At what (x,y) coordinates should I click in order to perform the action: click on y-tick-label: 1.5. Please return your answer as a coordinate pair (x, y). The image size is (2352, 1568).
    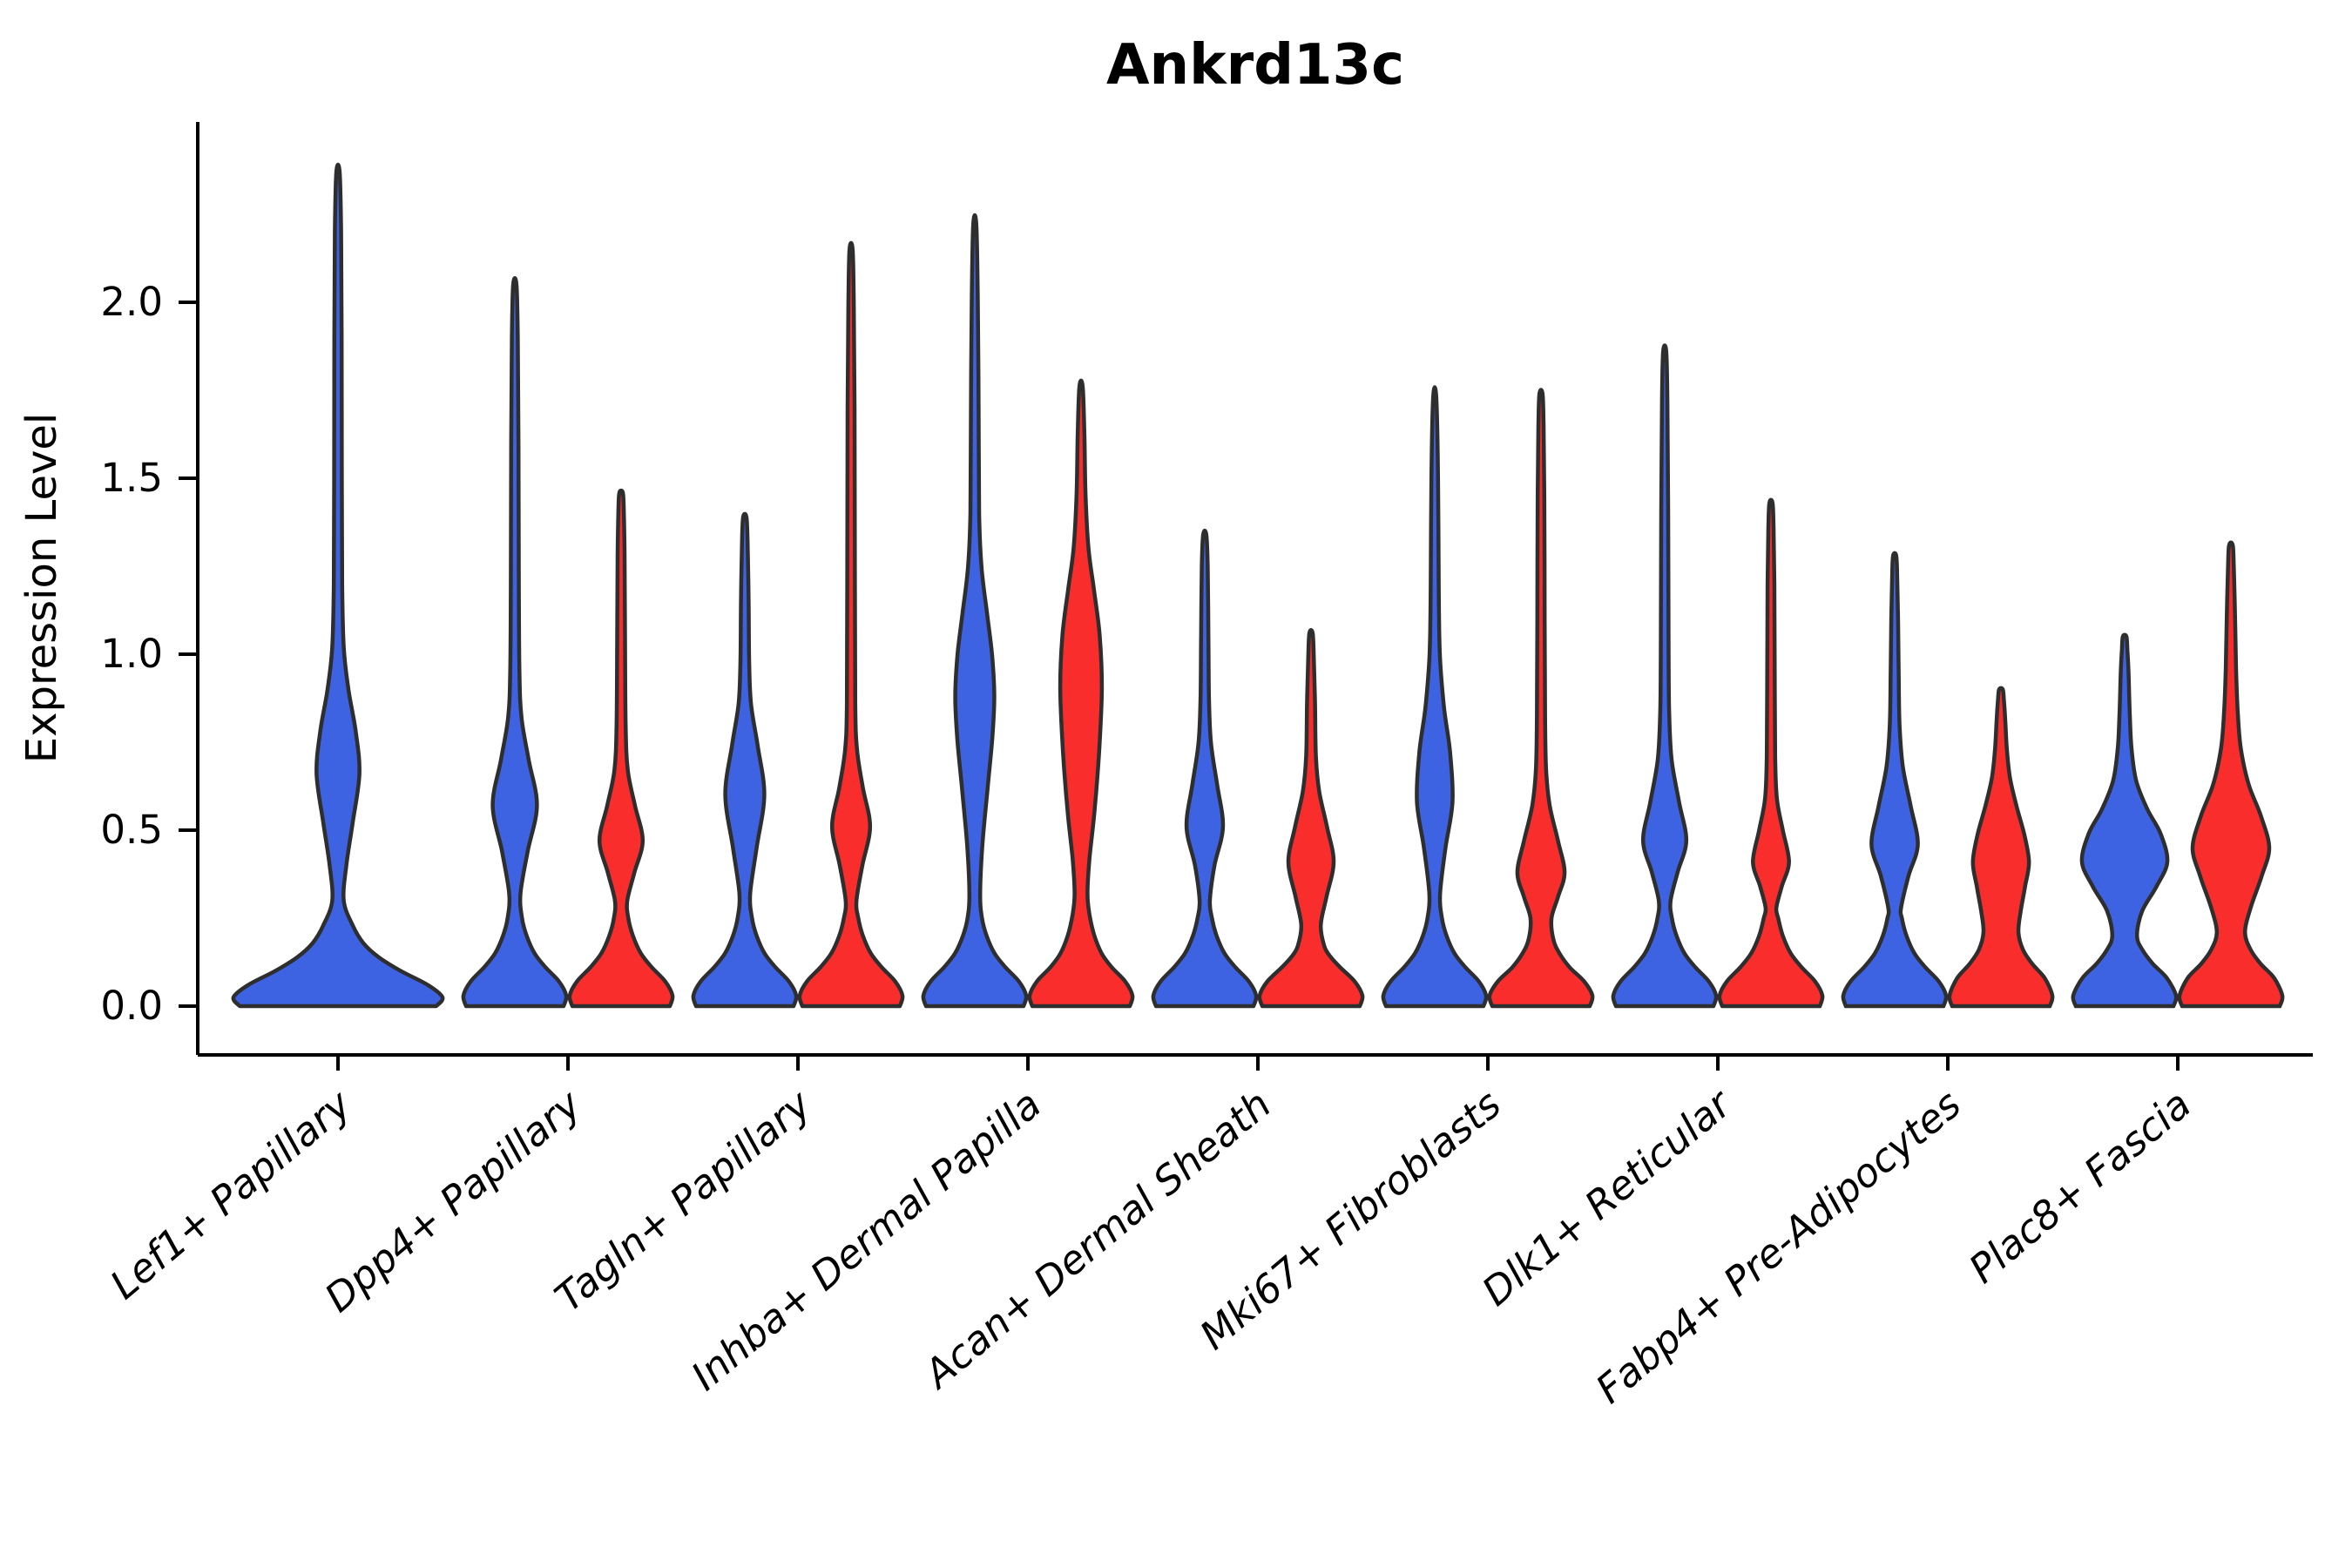
    Looking at the image, I should click on (131, 478).